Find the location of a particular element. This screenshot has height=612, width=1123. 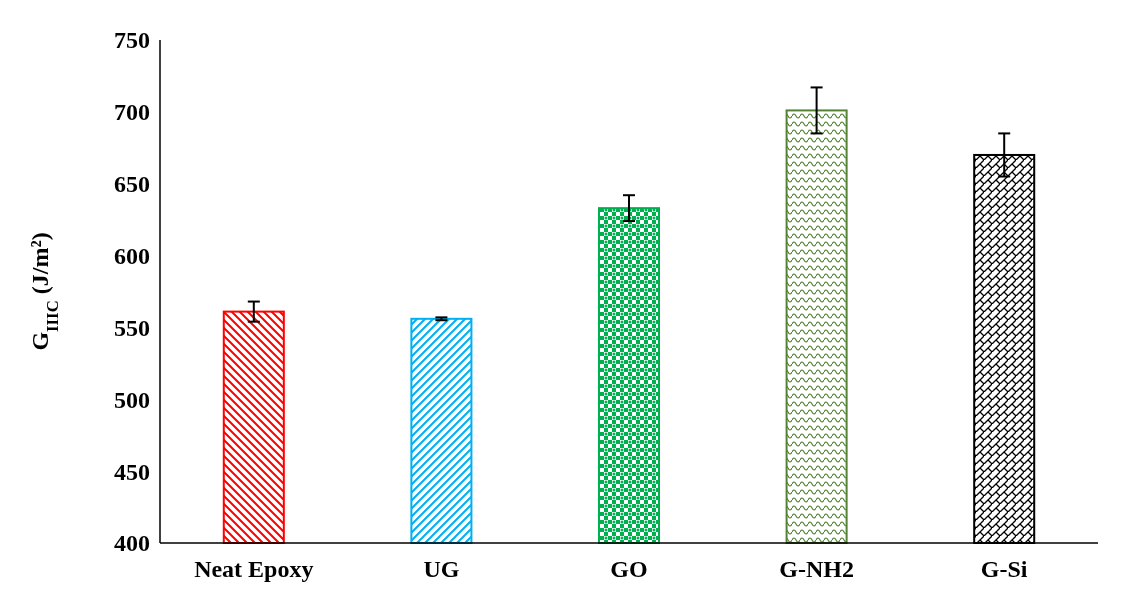

y-tick-label: 650 is located at coordinates (132, 184).